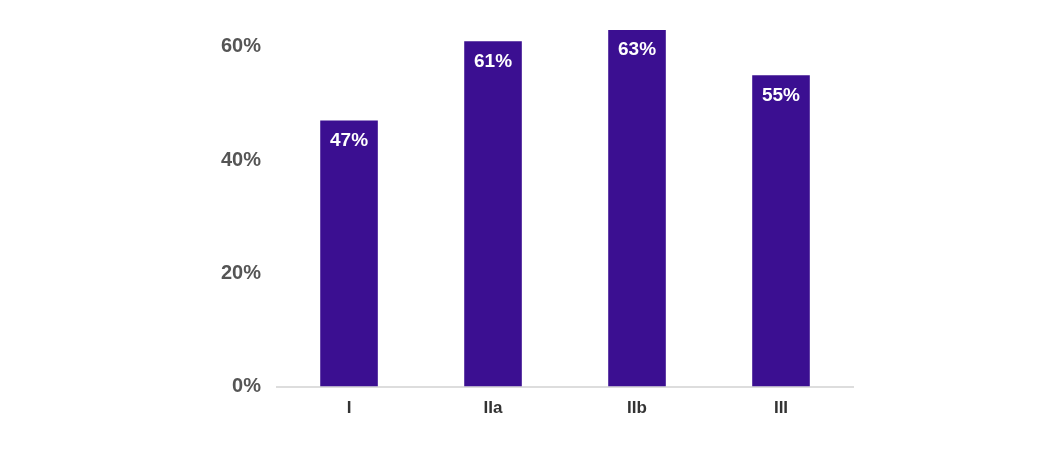  Describe the element at coordinates (493, 60) in the screenshot. I see `data-label: 61%` at that location.